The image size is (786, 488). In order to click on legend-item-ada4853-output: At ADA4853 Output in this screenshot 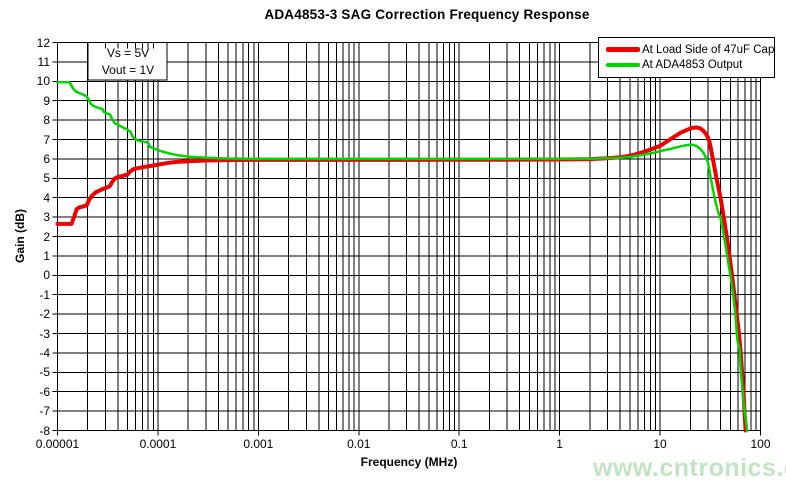, I will do `click(690, 65)`.